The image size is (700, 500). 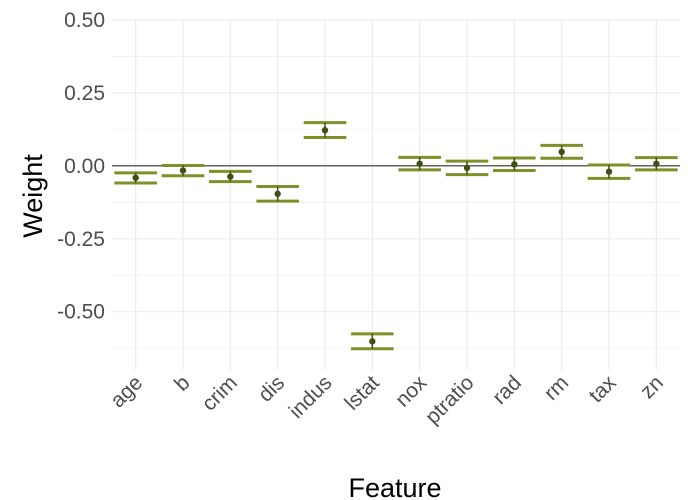 What do you see at coordinates (84, 166) in the screenshot?
I see `y-tick-label: 0.00` at bounding box center [84, 166].